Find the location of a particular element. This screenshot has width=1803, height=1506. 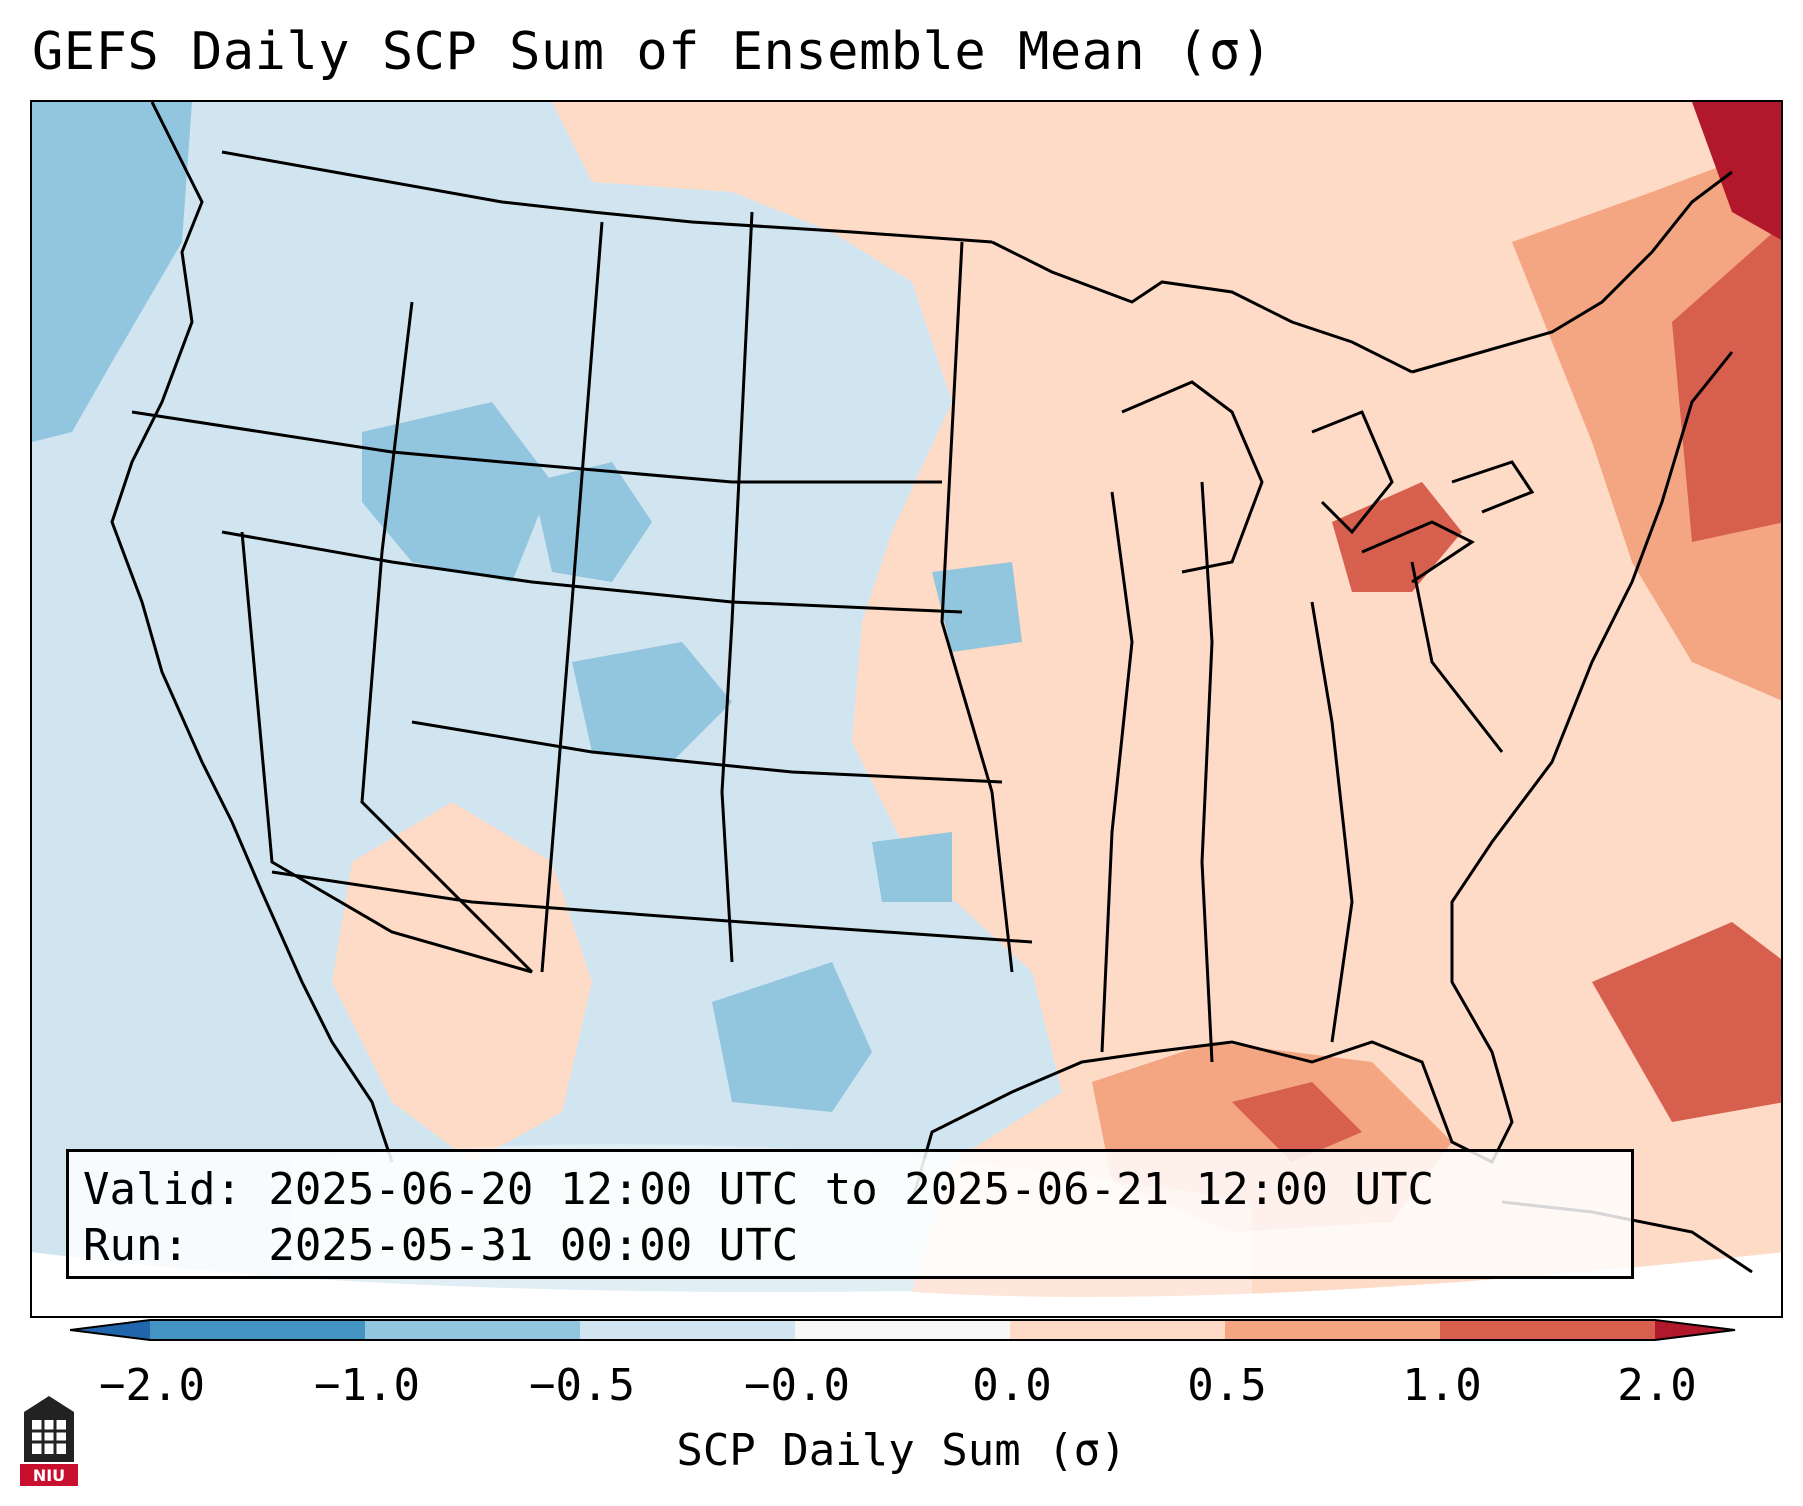

oklahoma-cool-region is located at coordinates (912, 867).